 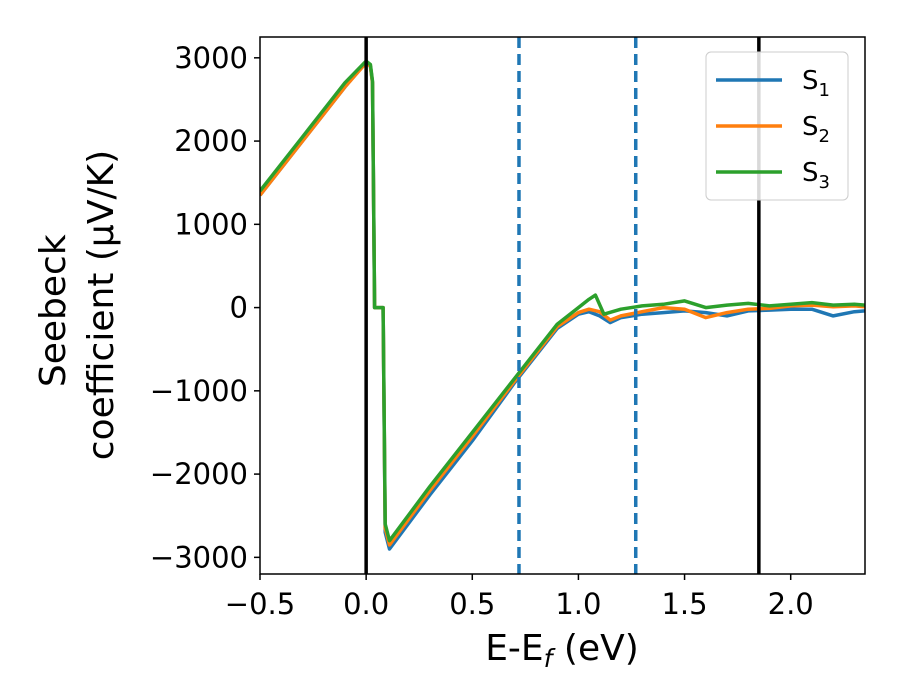 I want to click on x-tick-label: −0.5, so click(x=260, y=604).